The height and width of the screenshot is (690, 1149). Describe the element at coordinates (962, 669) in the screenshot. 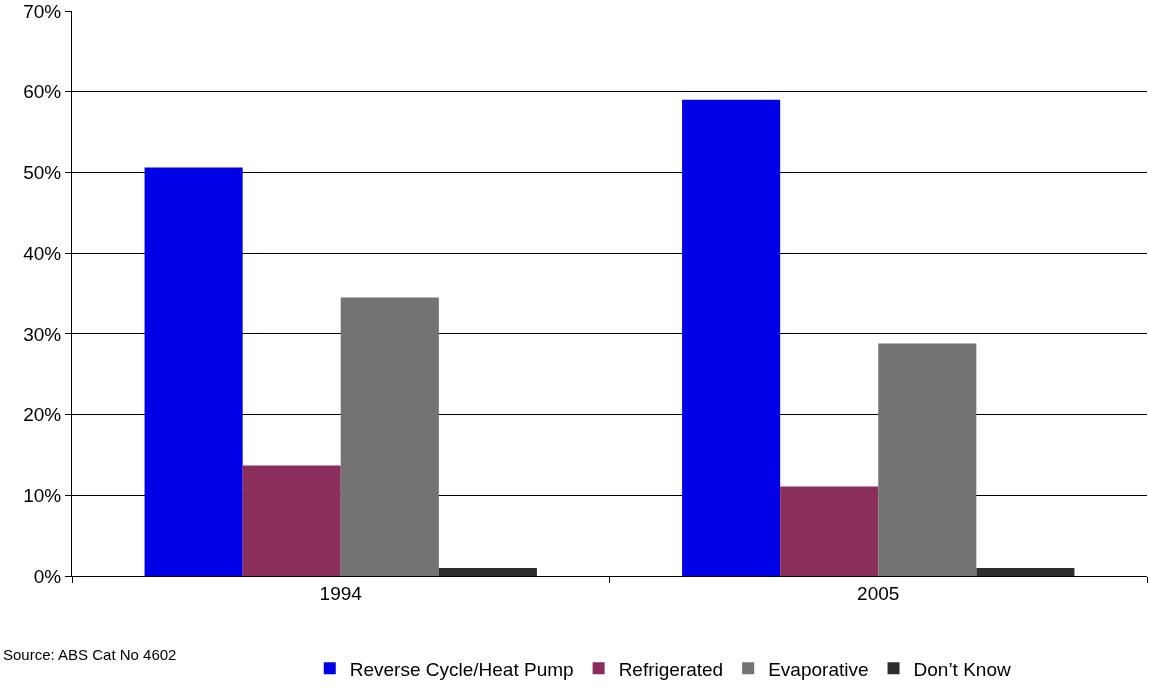

I see `legend-label: Don’t Know` at that location.